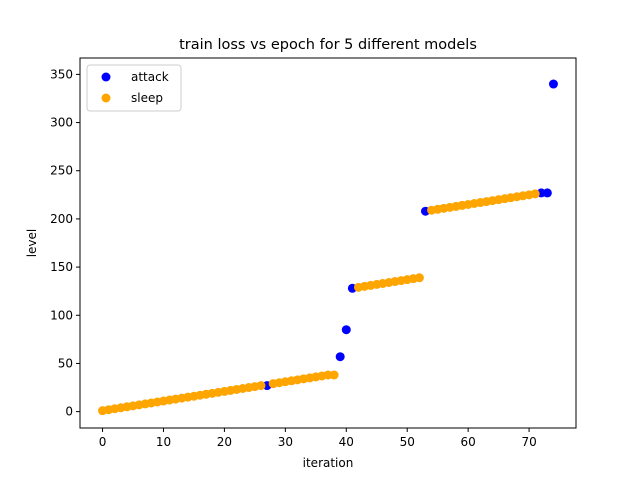 The image size is (640, 480). Describe the element at coordinates (61, 74) in the screenshot. I see `y-tick-label: 350` at that location.